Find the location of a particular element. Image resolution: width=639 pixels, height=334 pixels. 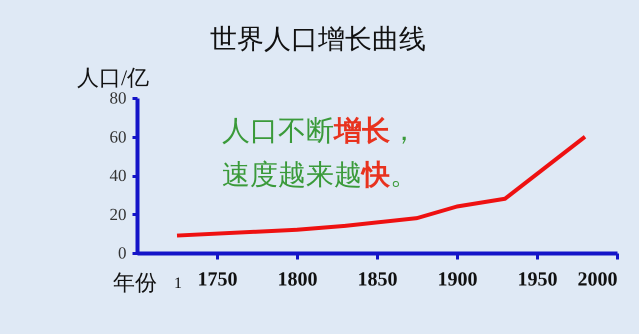

x-tick-label: 1950 is located at coordinates (538, 279).